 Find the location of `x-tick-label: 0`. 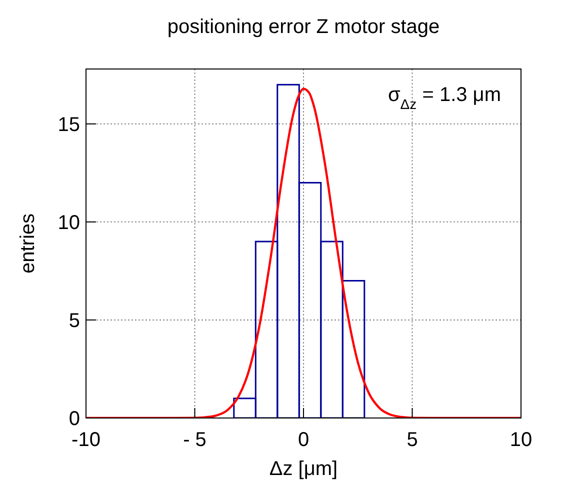

x-tick-label: 0 is located at coordinates (304, 440).